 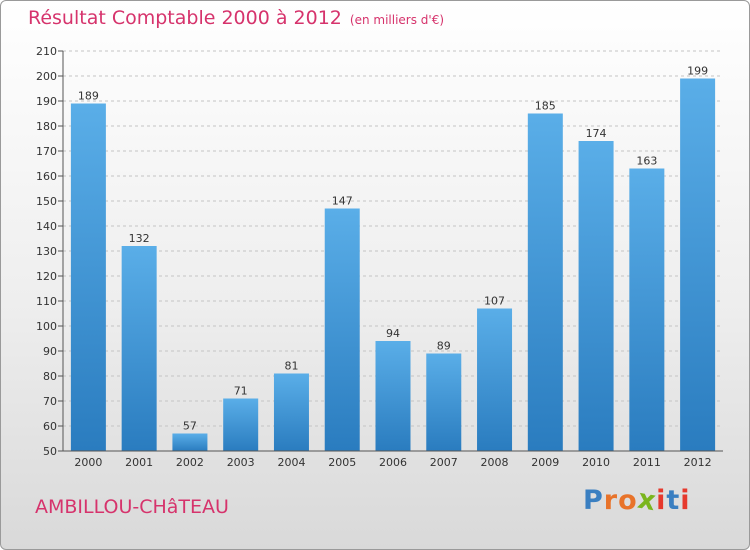 I want to click on bar-2001, so click(x=139, y=348).